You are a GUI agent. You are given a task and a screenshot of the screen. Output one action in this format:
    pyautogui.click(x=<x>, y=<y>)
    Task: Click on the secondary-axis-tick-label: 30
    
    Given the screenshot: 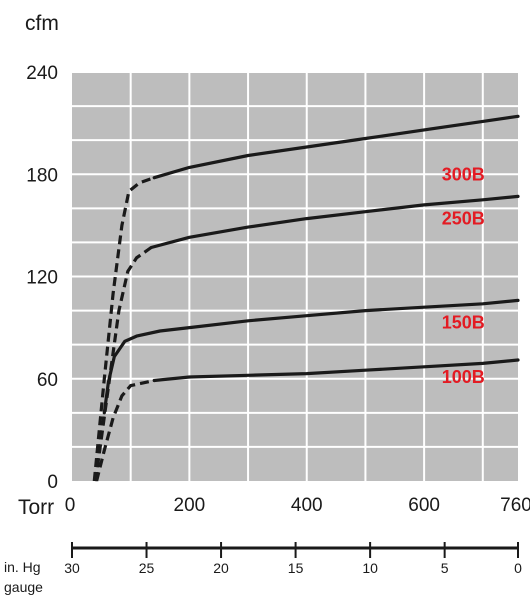 What is the action you would take?
    pyautogui.click(x=72, y=568)
    